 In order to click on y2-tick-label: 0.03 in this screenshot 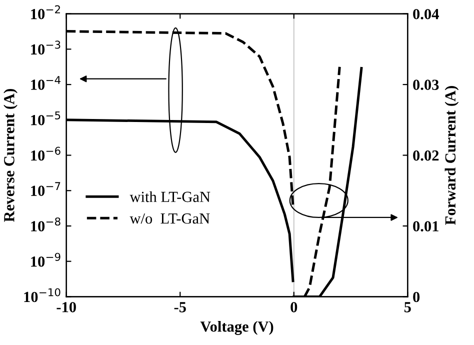, I will do `click(426, 85)`.